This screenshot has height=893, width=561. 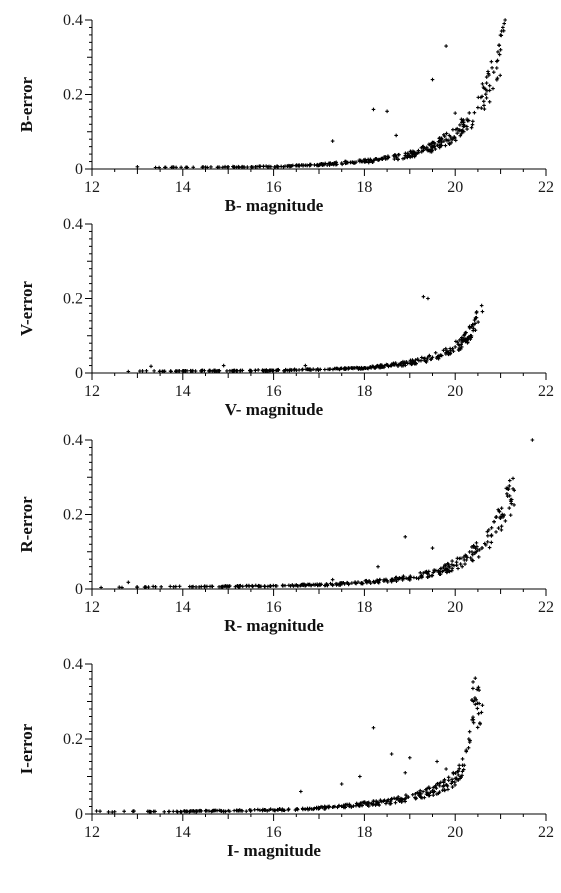 What do you see at coordinates (546, 391) in the screenshot?
I see `x-tick-label: 22` at bounding box center [546, 391].